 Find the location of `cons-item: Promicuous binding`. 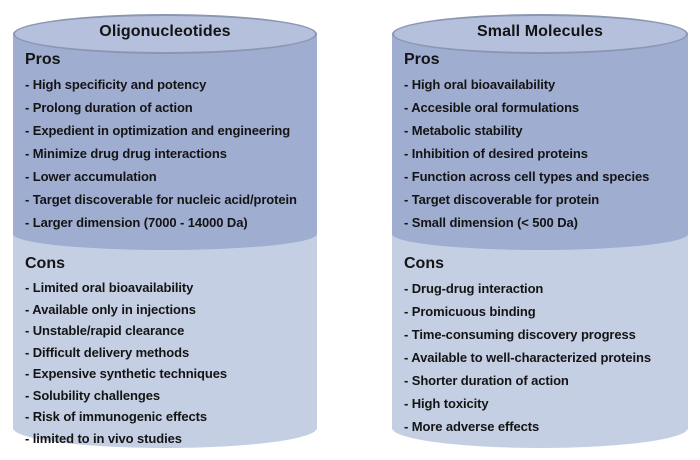

cons-item: Promicuous binding is located at coordinates (545, 311).